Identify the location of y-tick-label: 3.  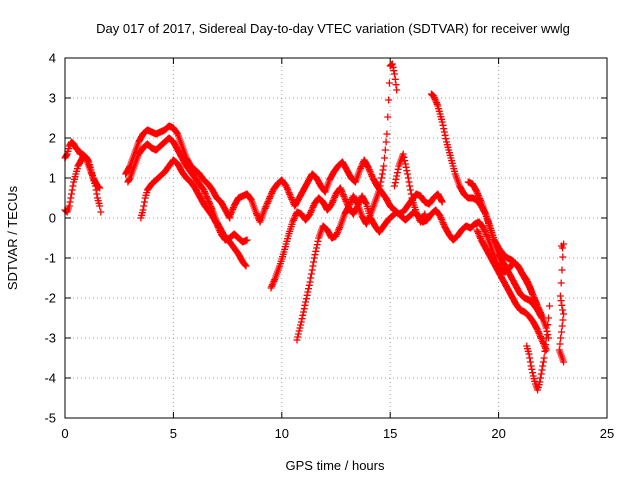
(52, 98).